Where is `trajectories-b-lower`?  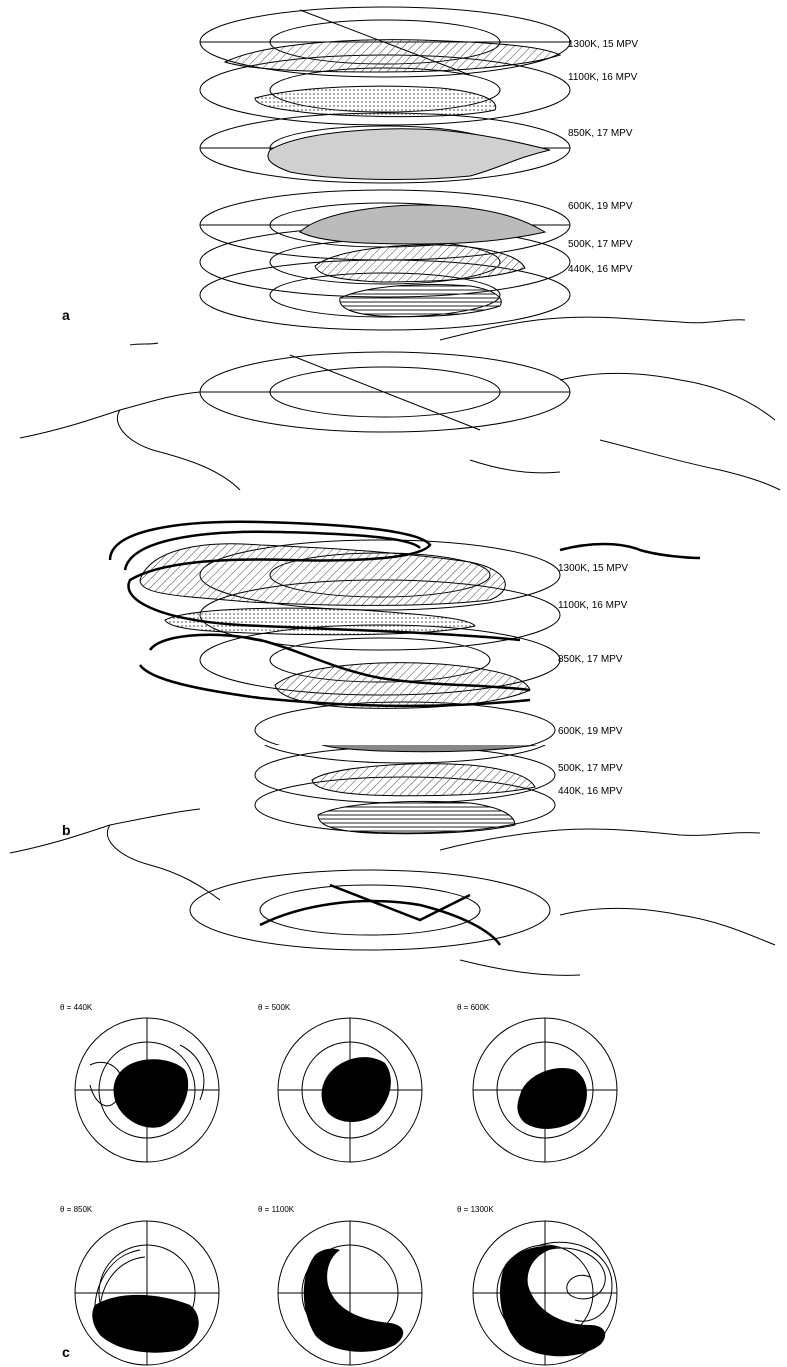
trajectories-b-lower is located at coordinates (380, 914).